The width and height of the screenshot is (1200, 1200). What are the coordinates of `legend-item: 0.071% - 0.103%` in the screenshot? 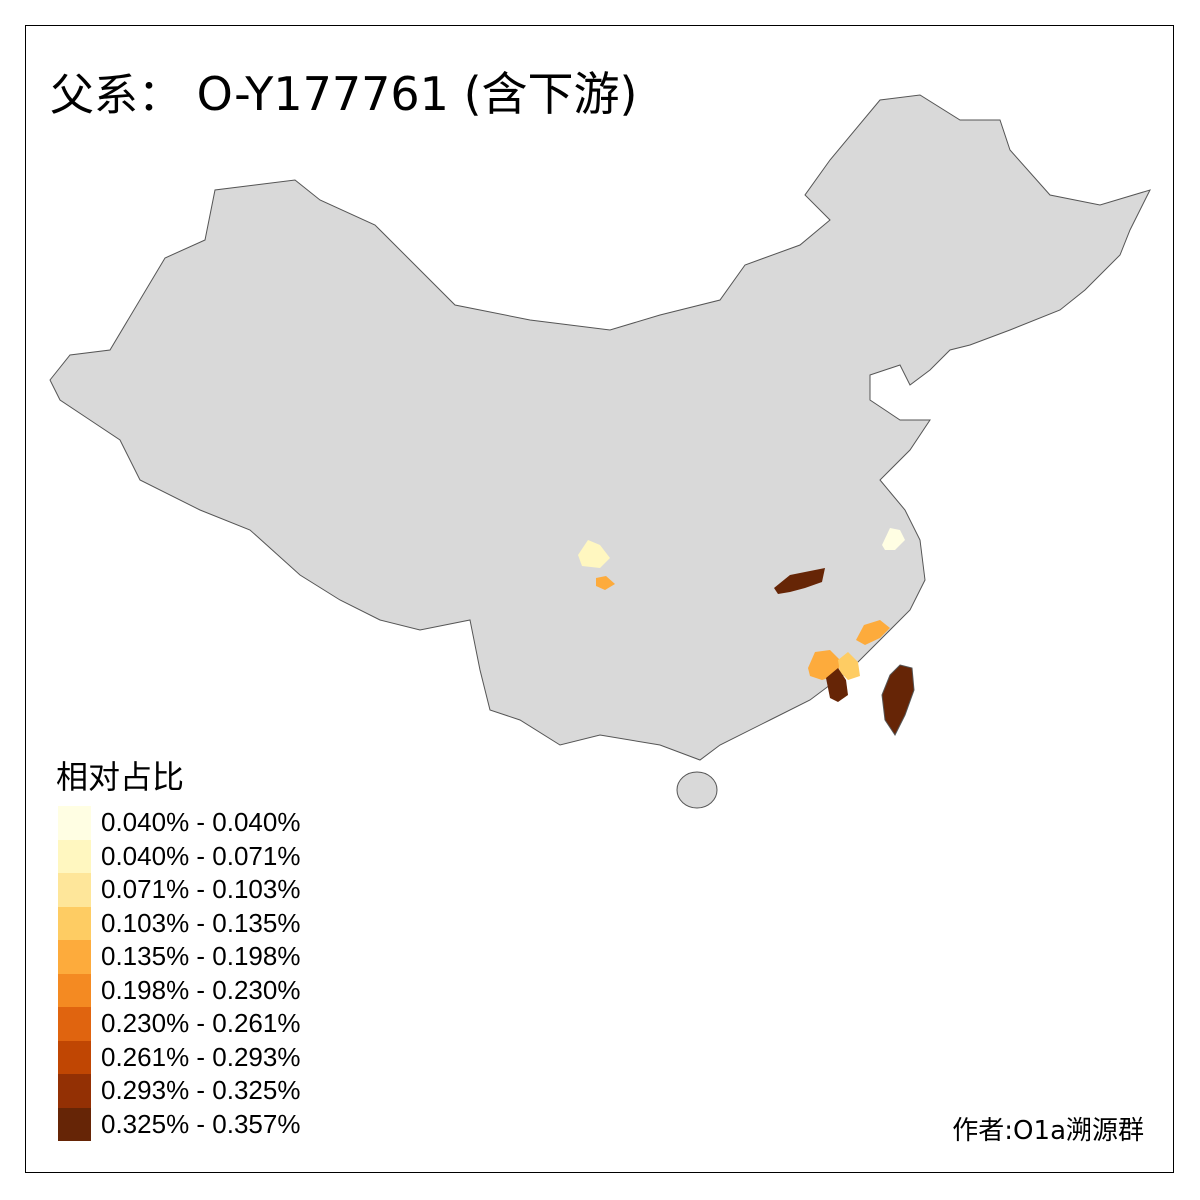 It's located at (179, 890).